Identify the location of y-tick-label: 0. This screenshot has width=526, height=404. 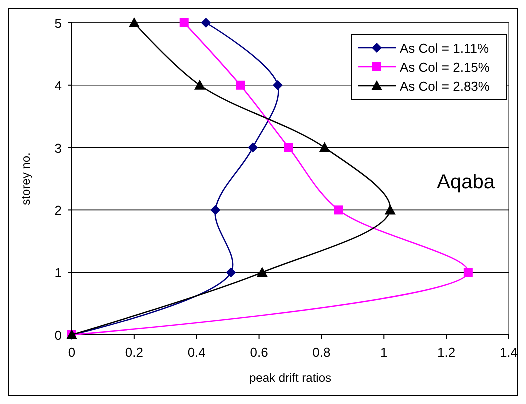
(58, 335).